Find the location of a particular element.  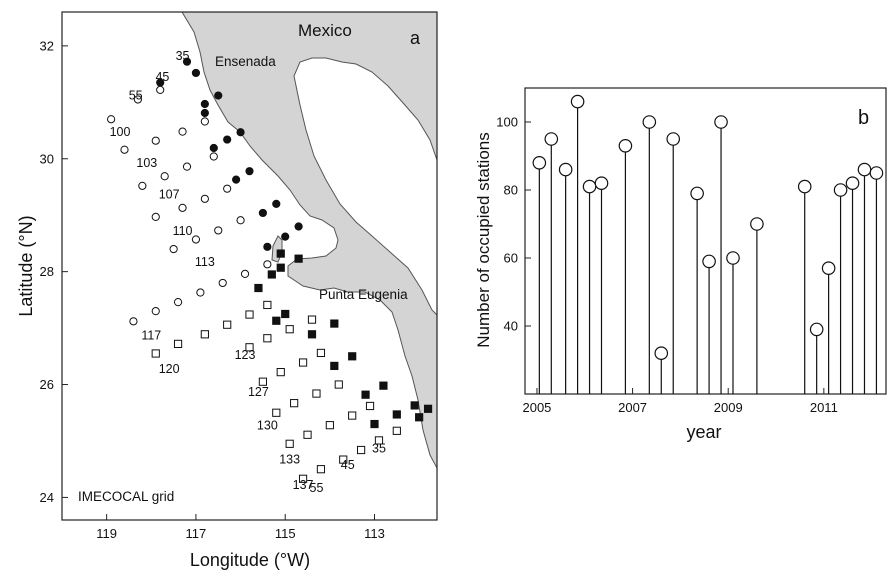

line-number-label: 123 is located at coordinates (245, 355).